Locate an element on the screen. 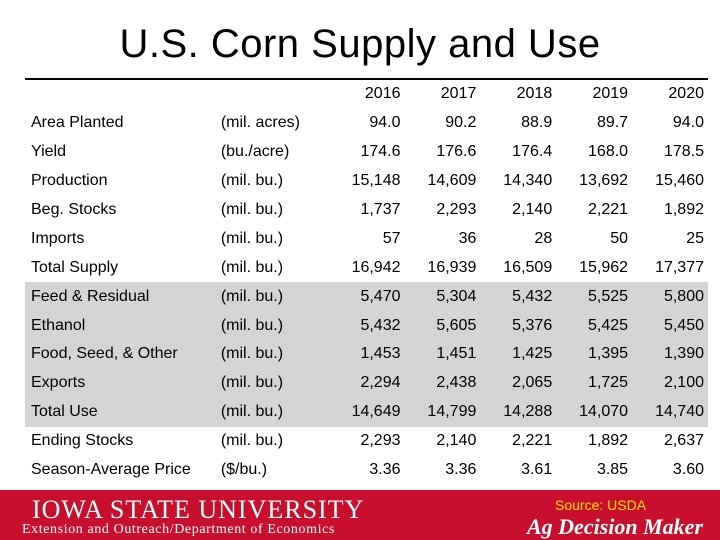 This screenshot has height=540, width=720. value-cell: 5,450 is located at coordinates (670, 326).